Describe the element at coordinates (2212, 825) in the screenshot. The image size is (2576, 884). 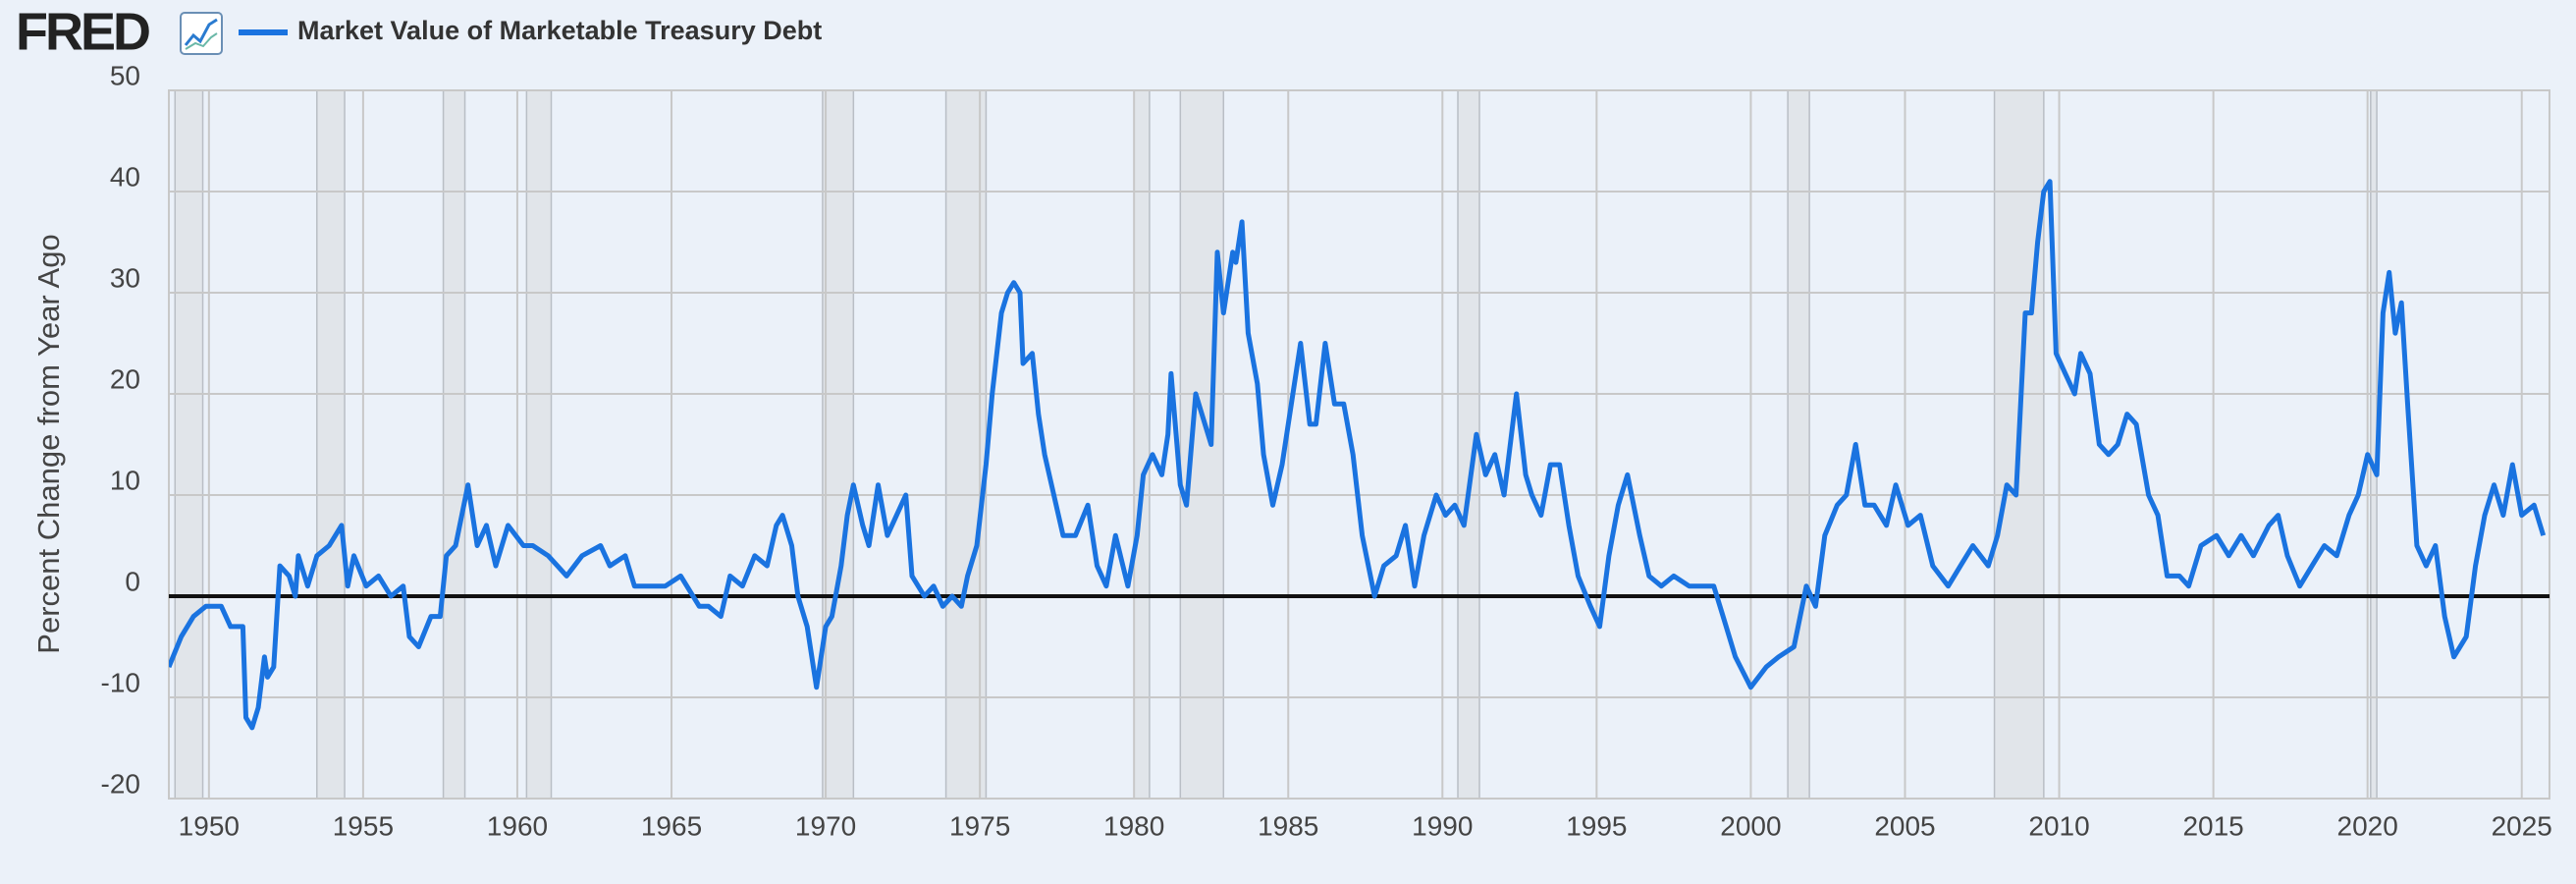
I see `x-tick-label: 2015` at that location.